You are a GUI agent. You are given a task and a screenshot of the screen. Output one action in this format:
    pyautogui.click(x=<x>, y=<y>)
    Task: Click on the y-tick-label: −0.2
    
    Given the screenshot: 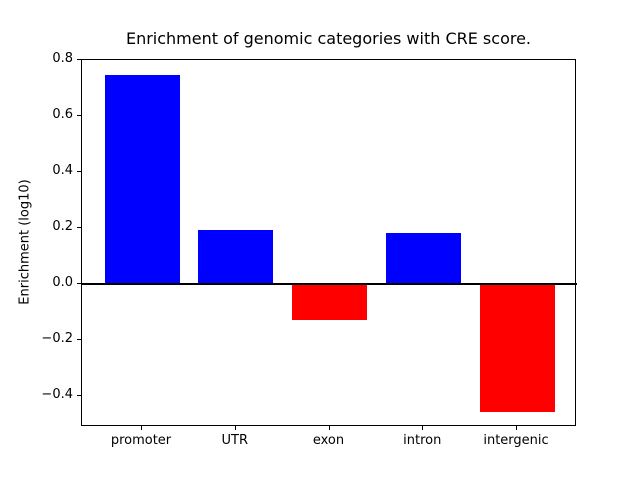 What is the action you would take?
    pyautogui.click(x=57, y=339)
    